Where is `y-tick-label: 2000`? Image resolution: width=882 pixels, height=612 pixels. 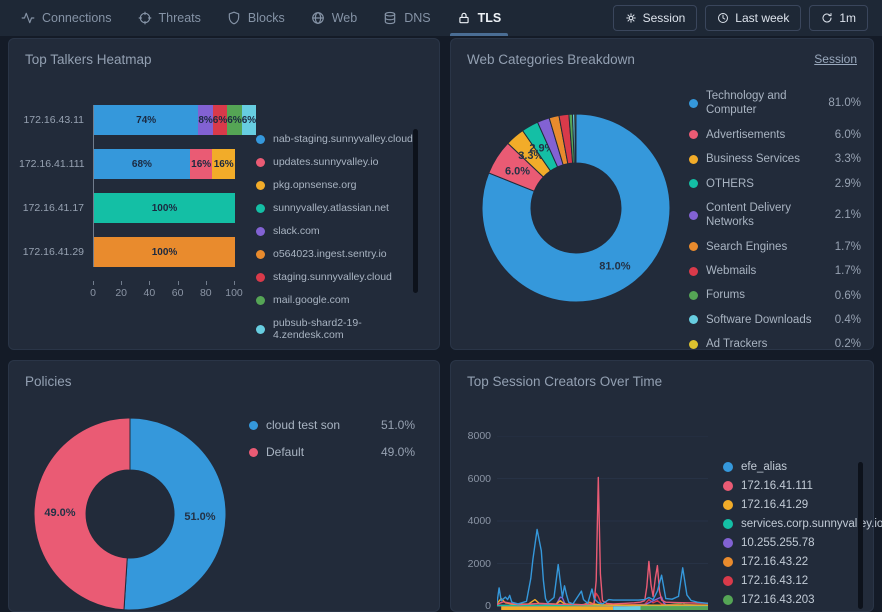 y-tick-label: 2000 is located at coordinates (479, 563).